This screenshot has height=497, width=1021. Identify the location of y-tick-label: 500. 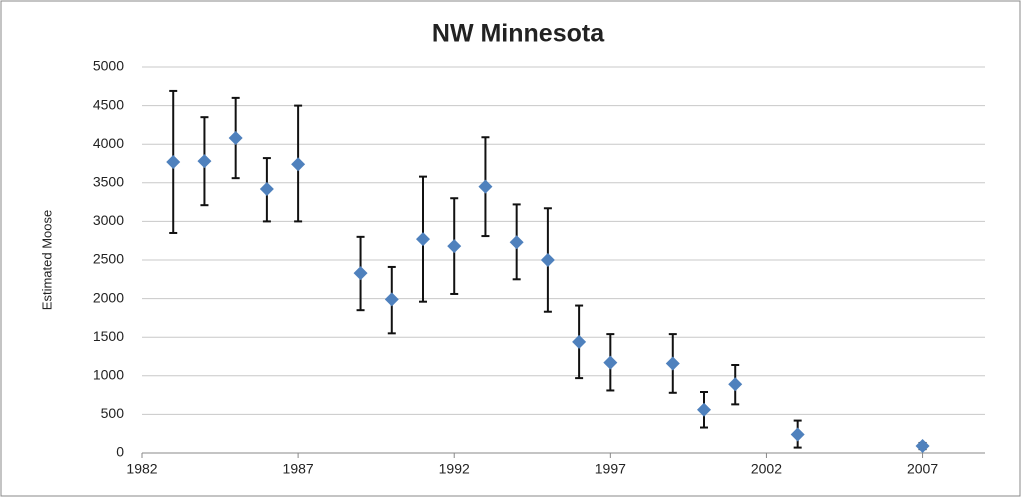
(113, 413).